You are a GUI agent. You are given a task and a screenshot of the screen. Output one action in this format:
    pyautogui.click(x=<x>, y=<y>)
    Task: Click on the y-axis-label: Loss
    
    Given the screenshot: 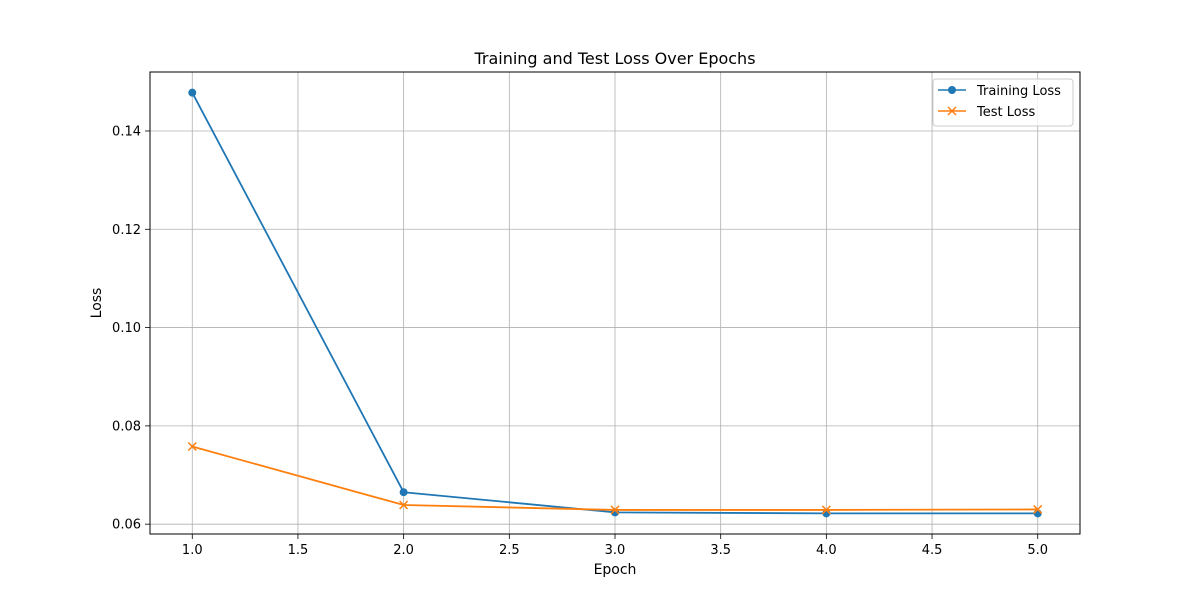 What is the action you would take?
    pyautogui.click(x=97, y=303)
    